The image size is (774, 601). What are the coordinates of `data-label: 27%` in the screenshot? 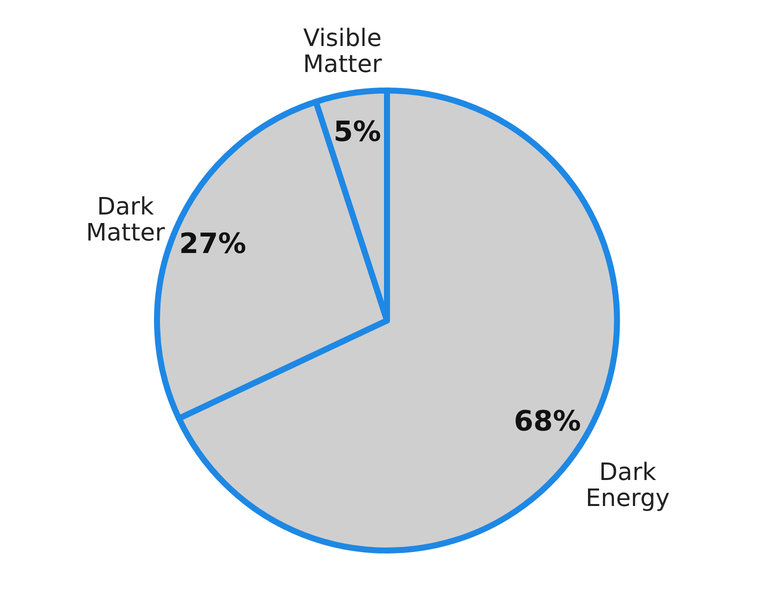 It's located at (212, 243).